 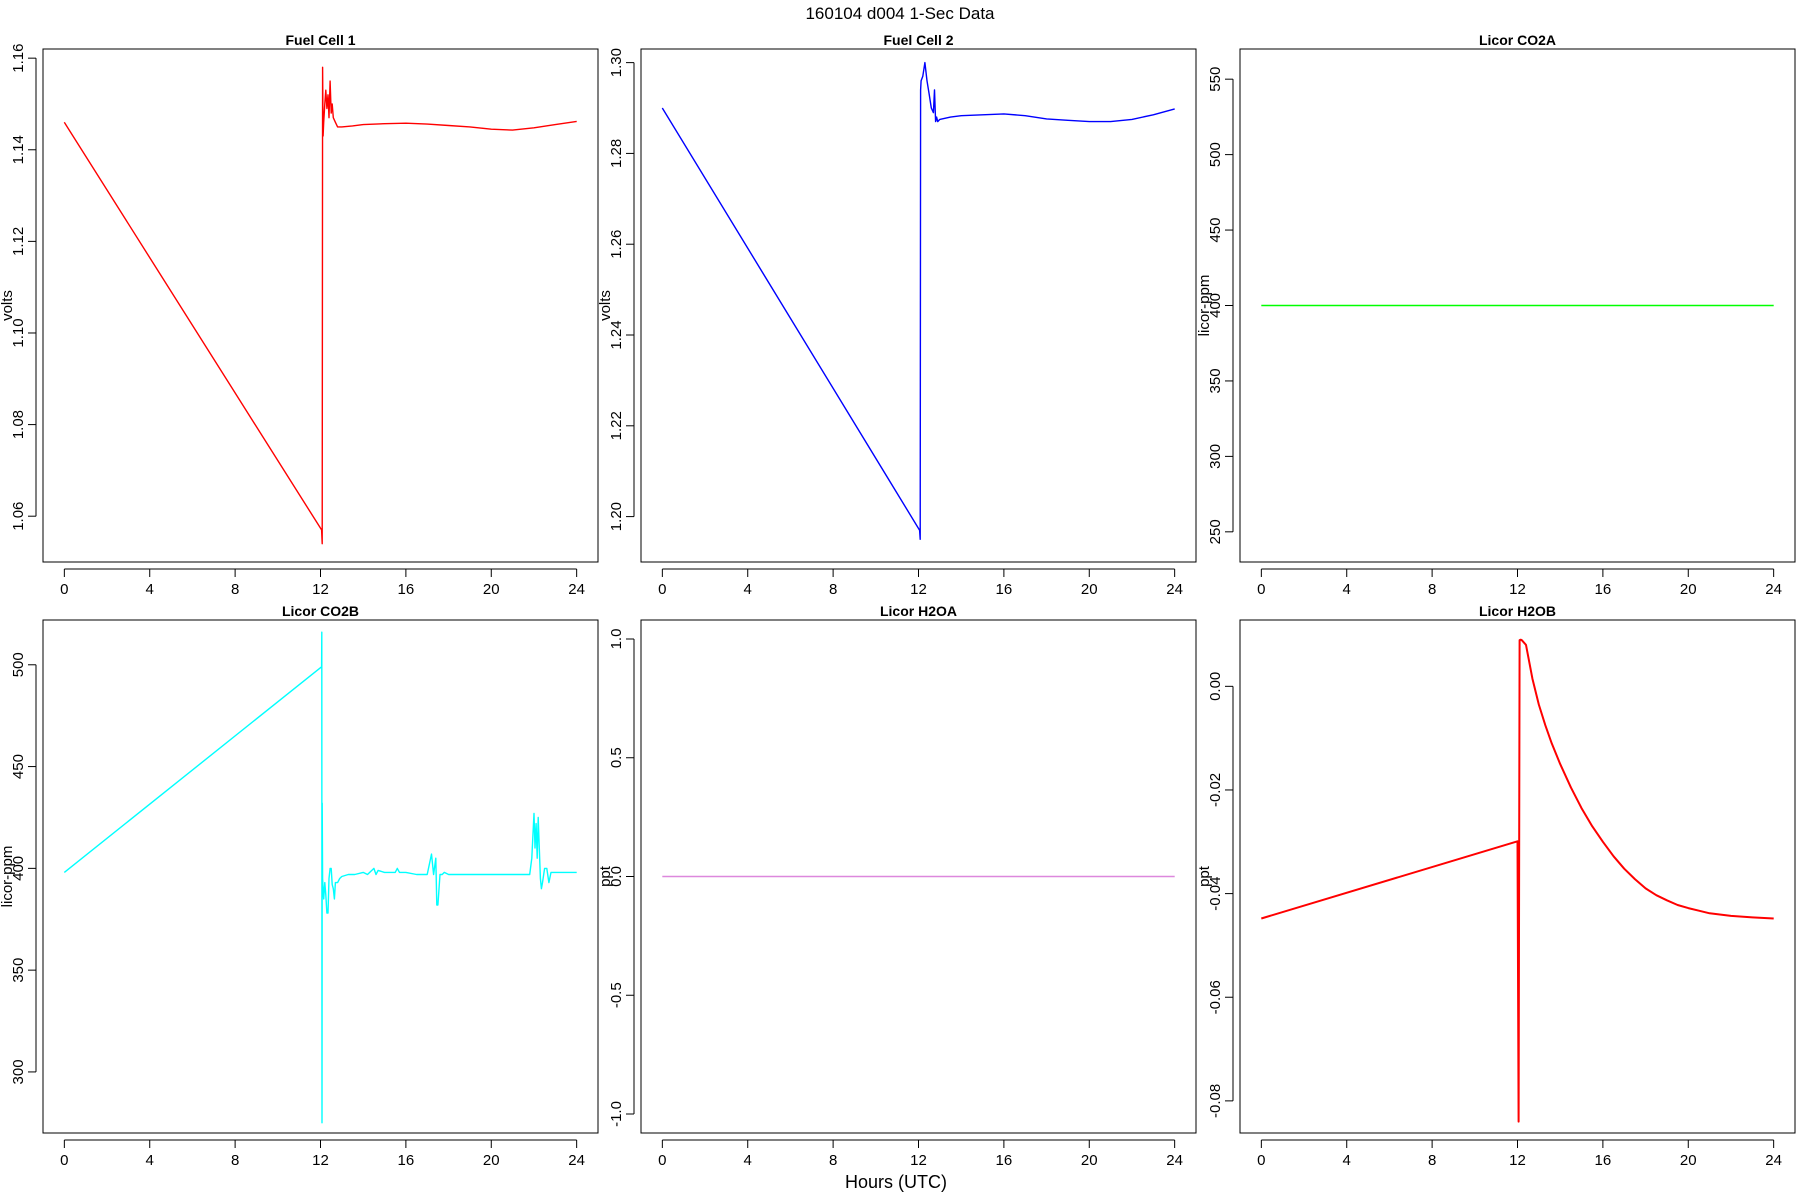 I want to click on panel-1-frame, so click(x=320, y=305).